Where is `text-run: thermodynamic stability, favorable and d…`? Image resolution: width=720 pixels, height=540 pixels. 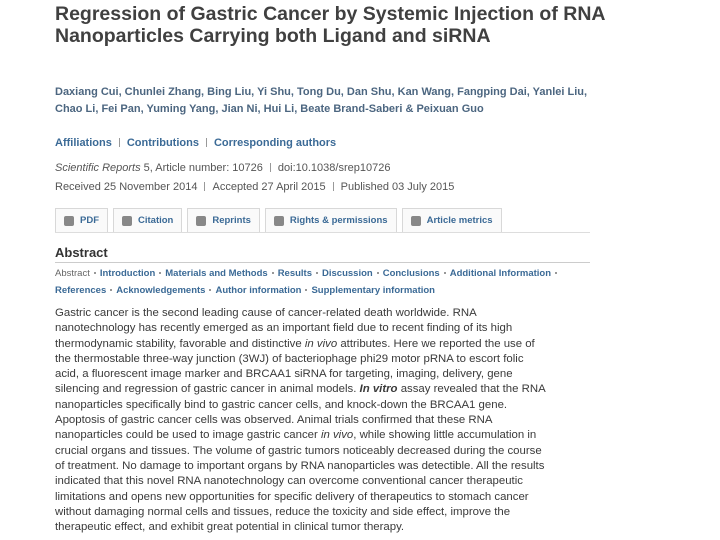
text-run: thermodynamic stability, favorable and d… is located at coordinates (180, 343).